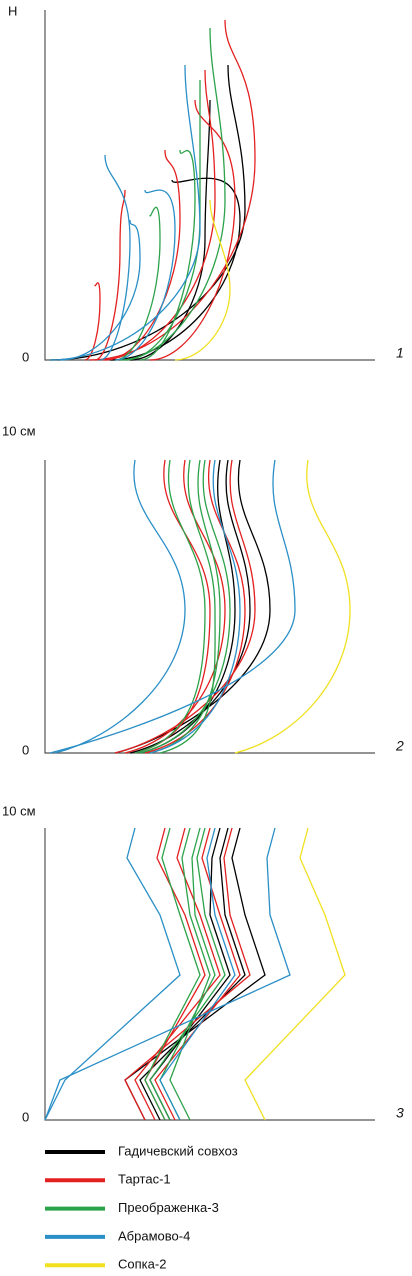 The height and width of the screenshot is (1276, 412). Describe the element at coordinates (168, 1207) in the screenshot. I see `legend-label: Преображенка-3` at that location.